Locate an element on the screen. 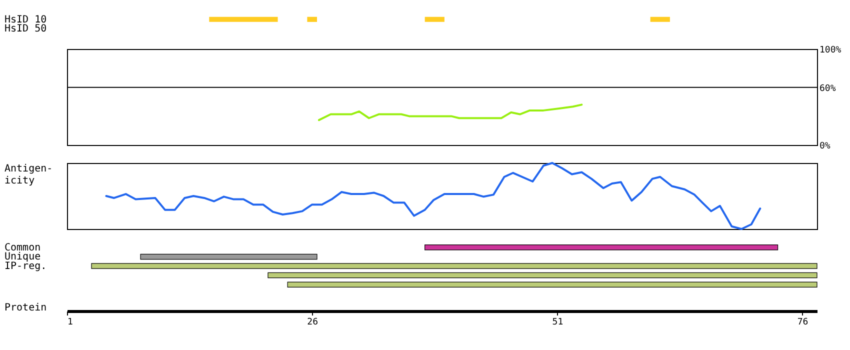  x-tick-label: 26 is located at coordinates (312, 323).